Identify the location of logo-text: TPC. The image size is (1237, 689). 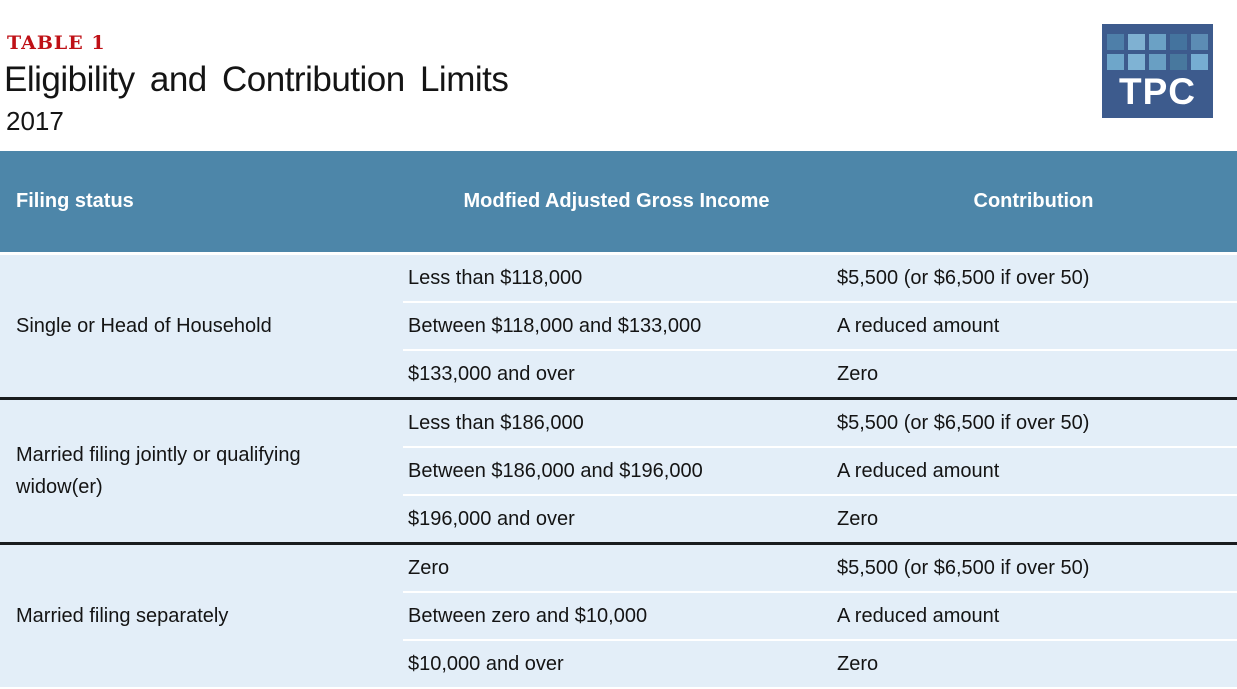
(1157, 91).